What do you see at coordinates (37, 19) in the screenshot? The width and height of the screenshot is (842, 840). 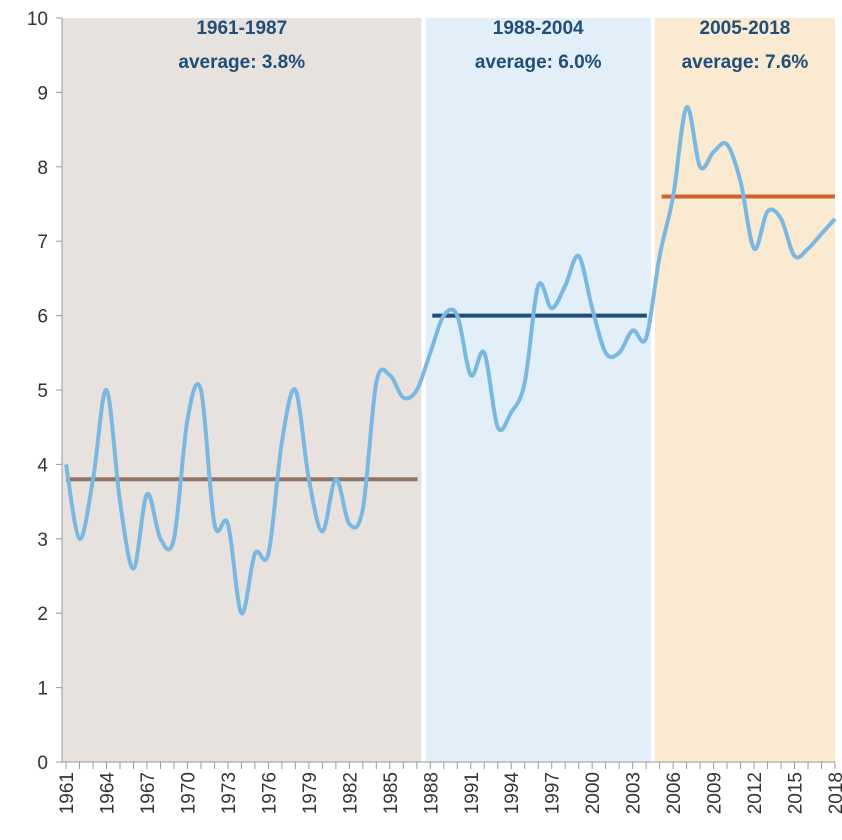 I see `y-tick-label: 10` at bounding box center [37, 19].